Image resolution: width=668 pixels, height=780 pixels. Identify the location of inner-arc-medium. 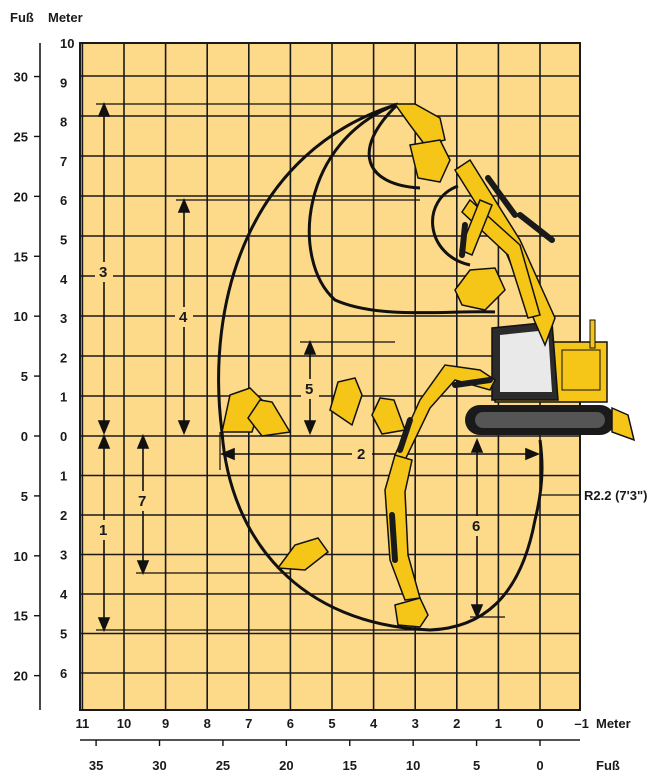
(394, 146).